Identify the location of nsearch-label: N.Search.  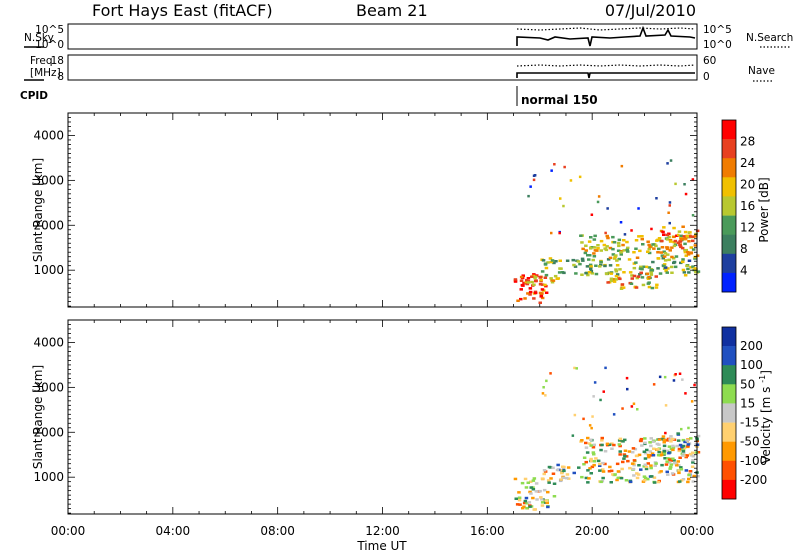
(769, 38).